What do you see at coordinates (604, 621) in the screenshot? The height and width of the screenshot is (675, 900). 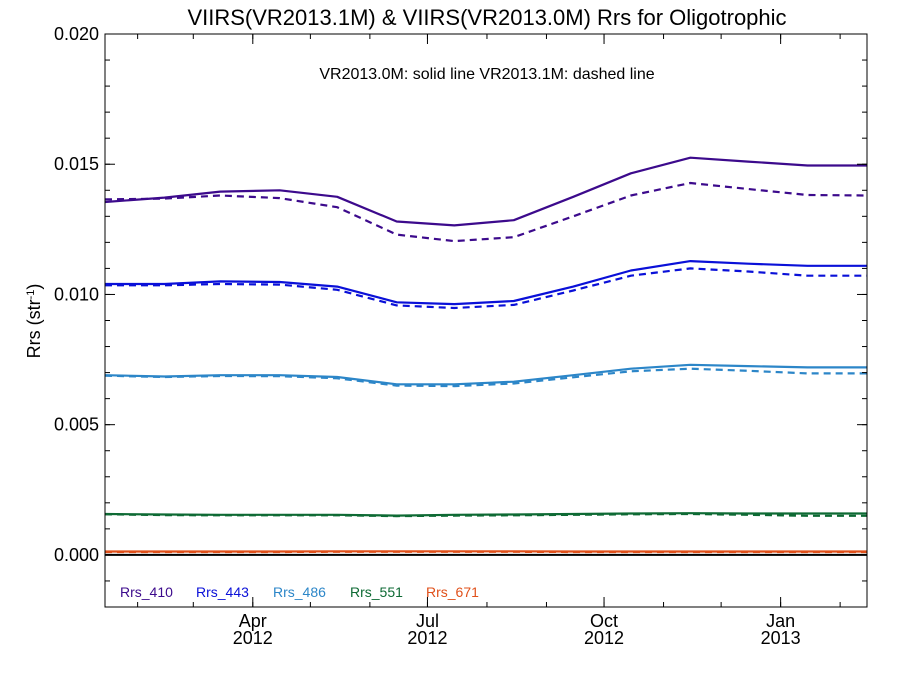 I see `x-tick-label-month: Oct` at bounding box center [604, 621].